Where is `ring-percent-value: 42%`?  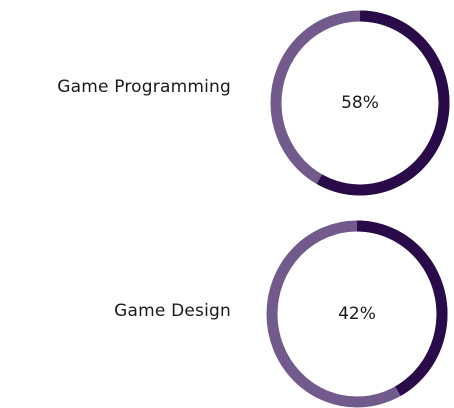 ring-percent-value: 42% is located at coordinates (357, 314).